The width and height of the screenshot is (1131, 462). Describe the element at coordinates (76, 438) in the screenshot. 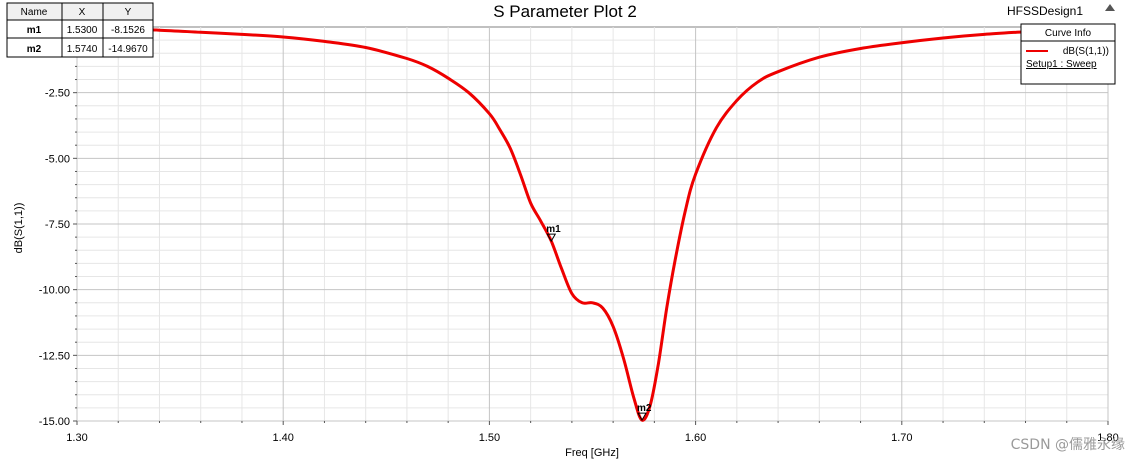

I see `x-tick-label: 1.30` at that location.